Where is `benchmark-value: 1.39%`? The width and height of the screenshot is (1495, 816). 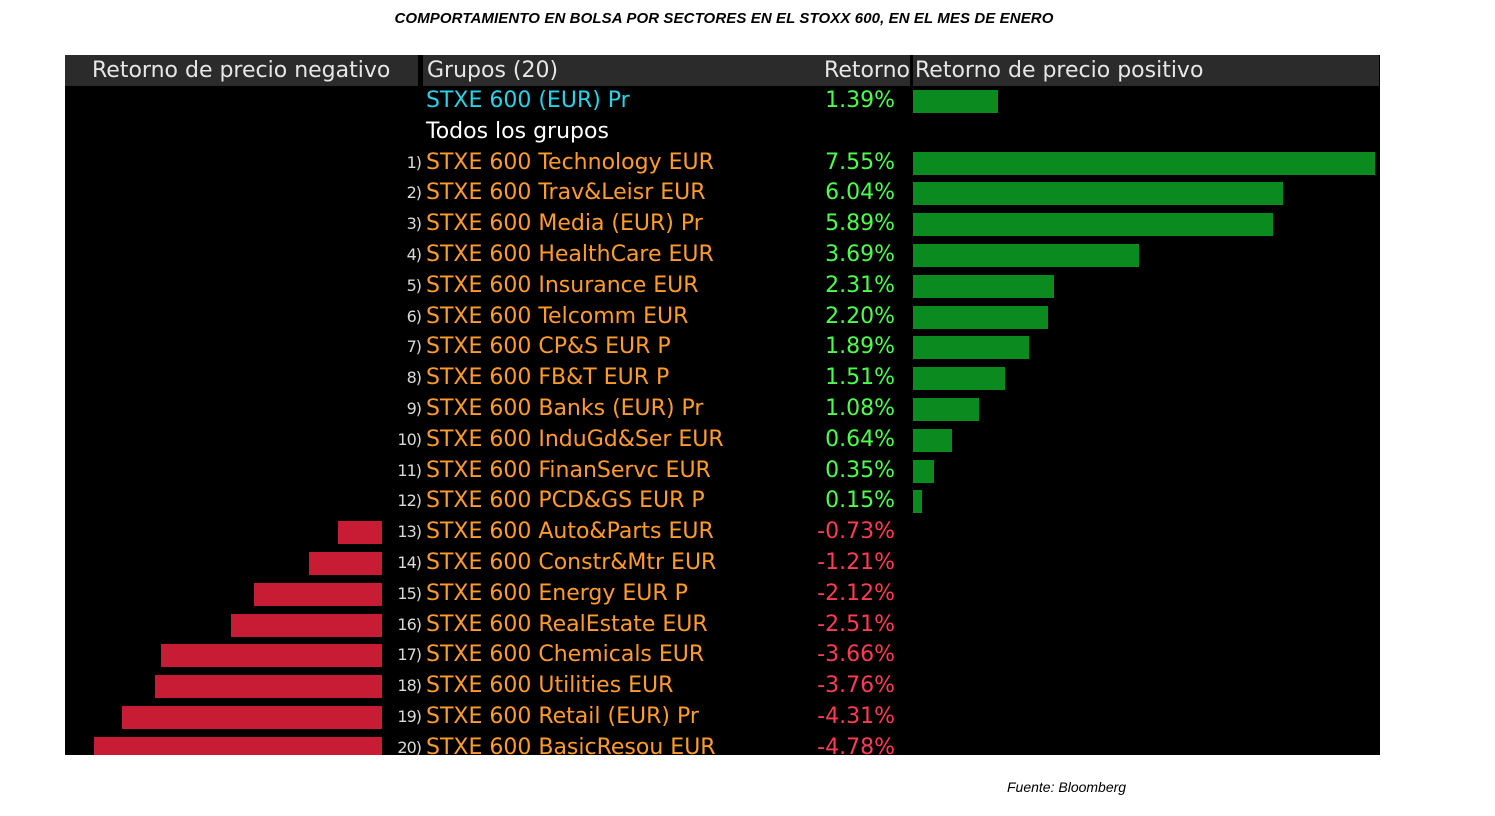 benchmark-value: 1.39% is located at coordinates (860, 100).